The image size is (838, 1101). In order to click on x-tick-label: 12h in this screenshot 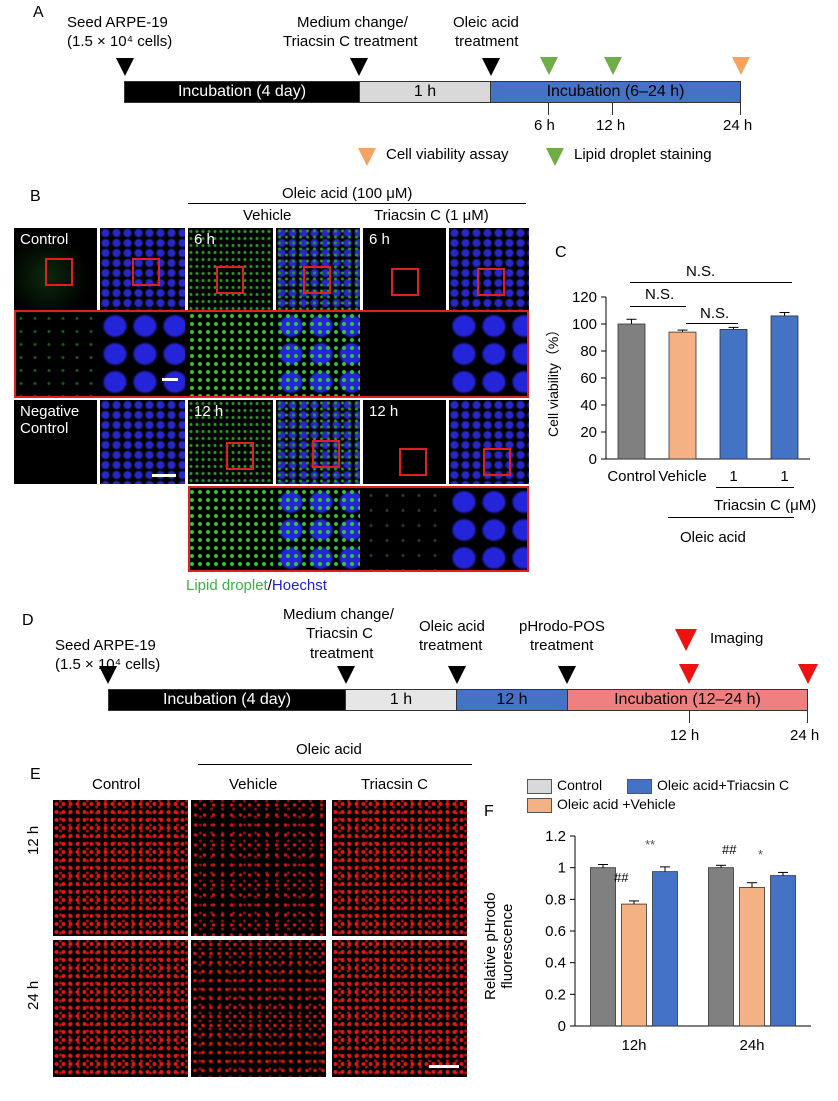, I will do `click(633, 1045)`.